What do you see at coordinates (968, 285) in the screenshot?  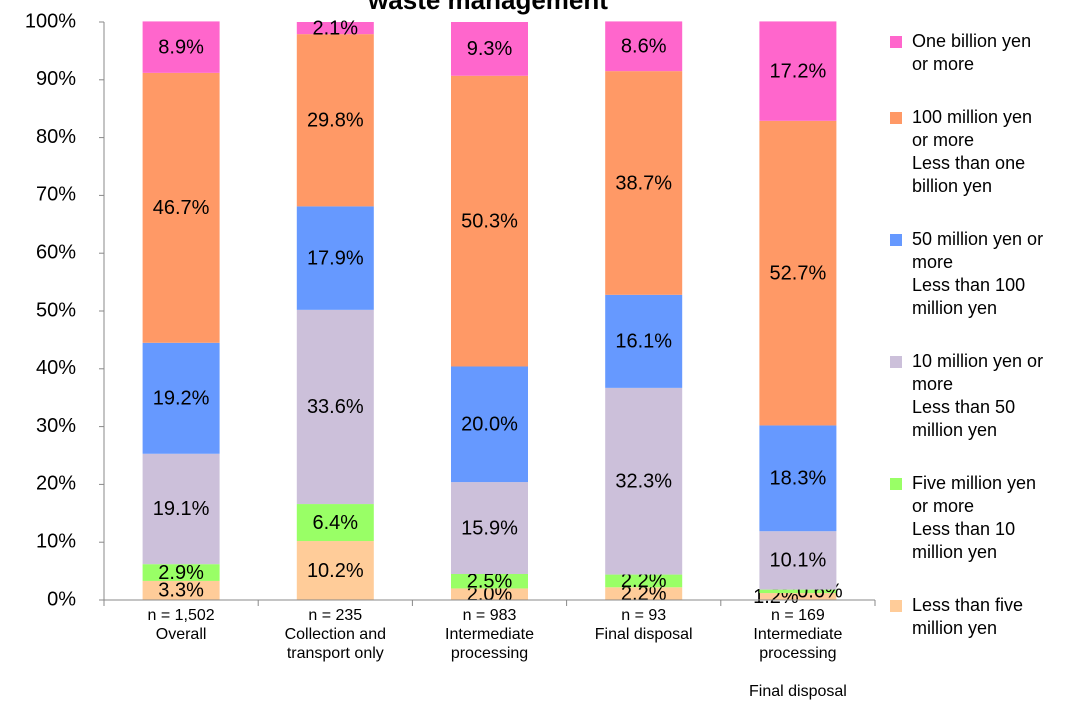 I see `legend-label: Less than 100` at bounding box center [968, 285].